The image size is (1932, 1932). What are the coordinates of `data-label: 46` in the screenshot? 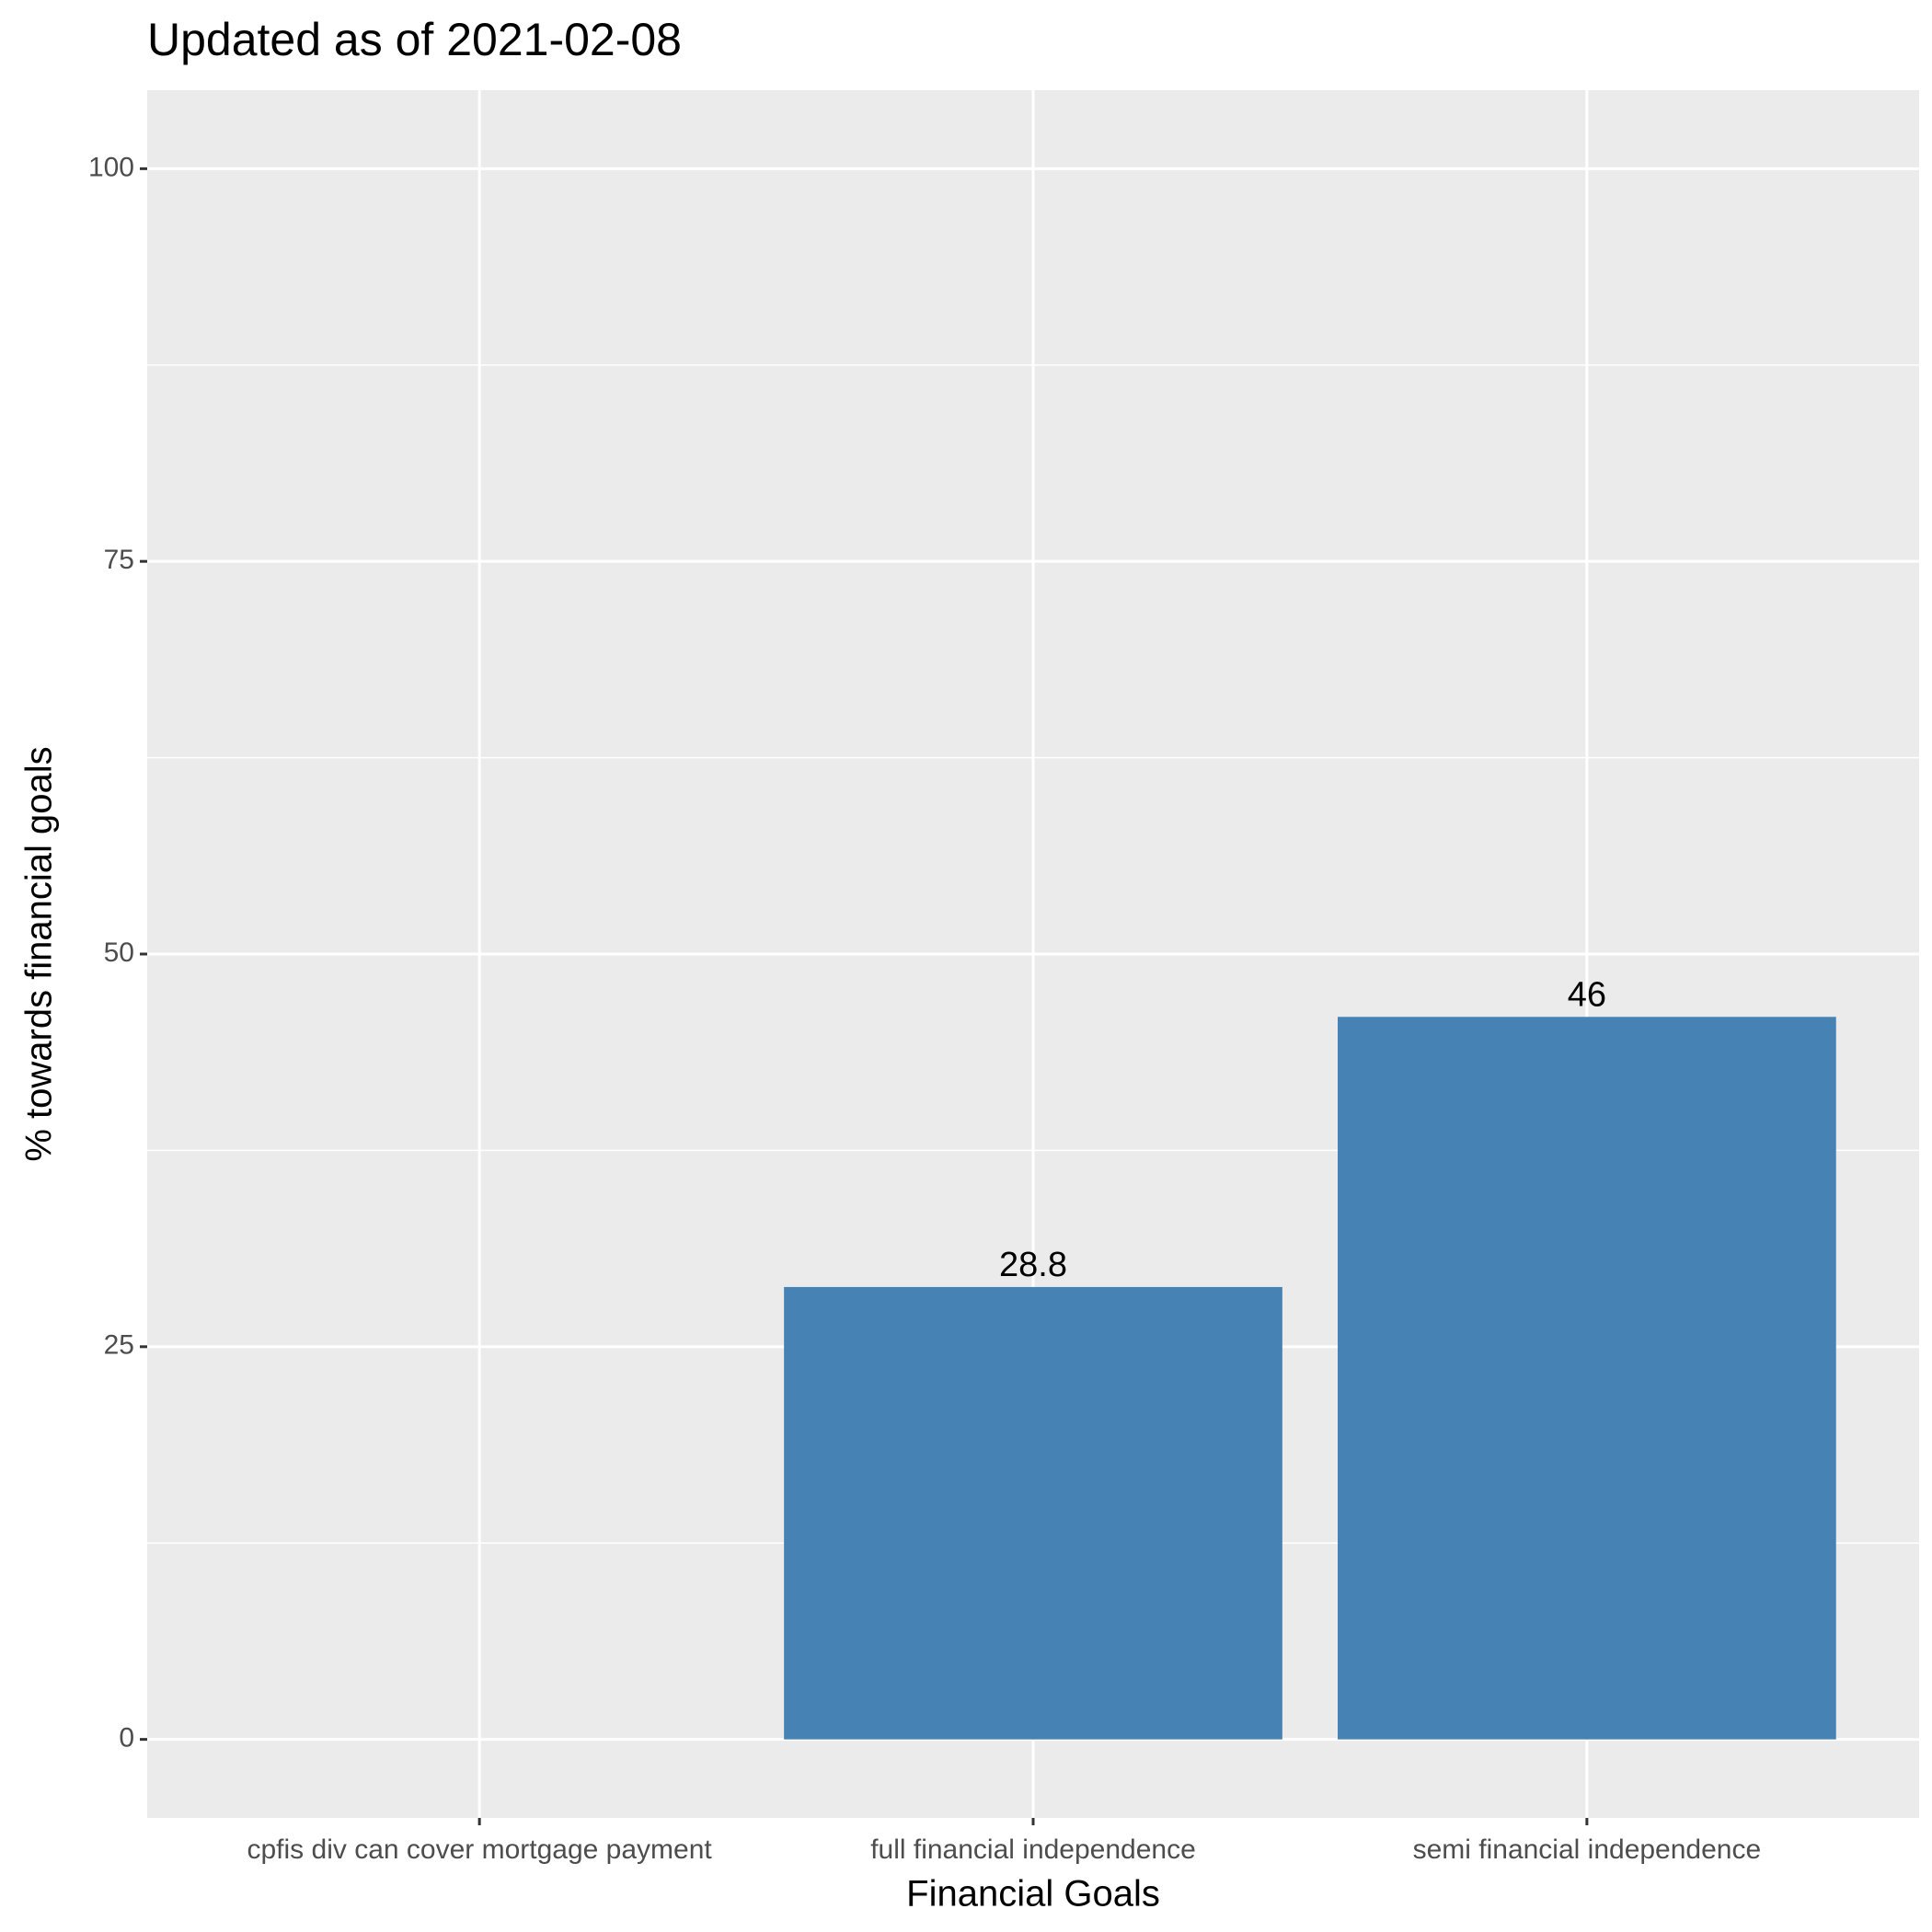 It's located at (1587, 995).